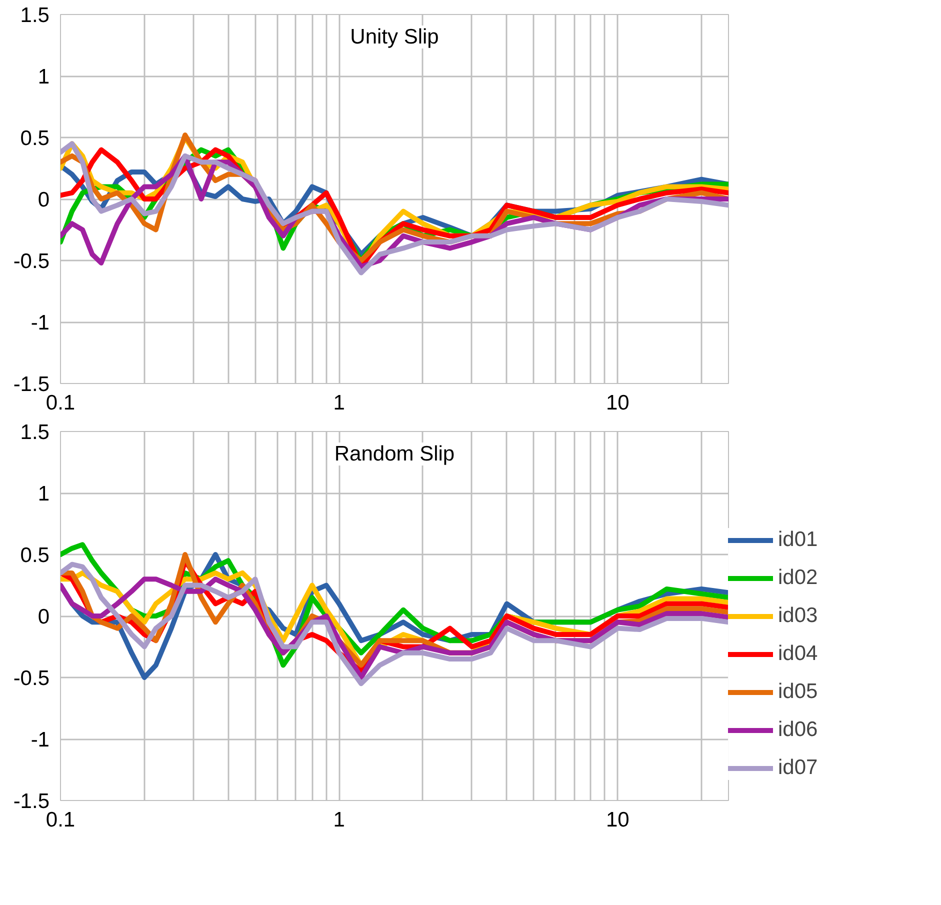 This screenshot has height=905, width=941. I want to click on legend-label: id03, so click(798, 616).